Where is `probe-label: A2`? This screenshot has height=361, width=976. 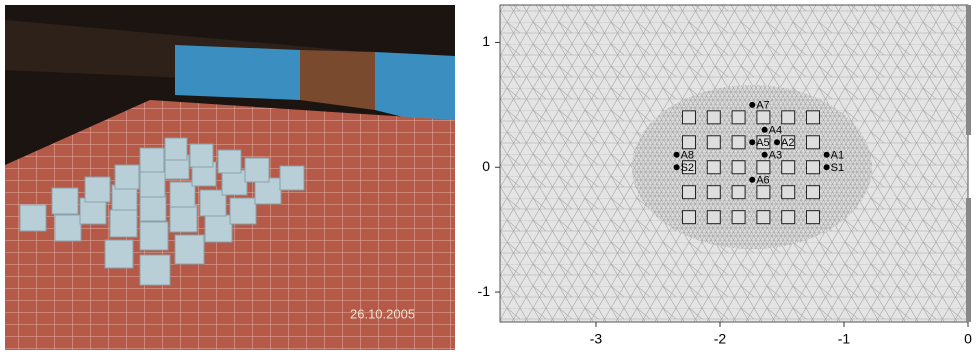 probe-label: A2 is located at coordinates (787, 143).